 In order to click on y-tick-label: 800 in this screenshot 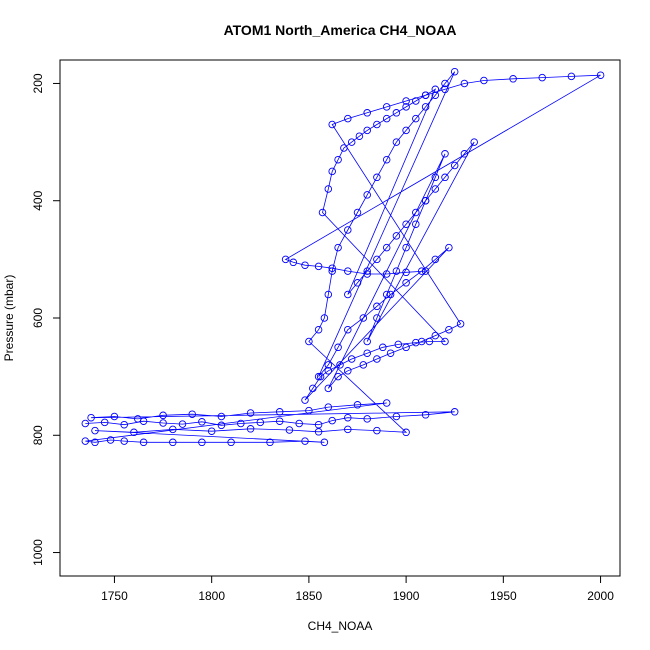, I will do `click(38, 435)`.